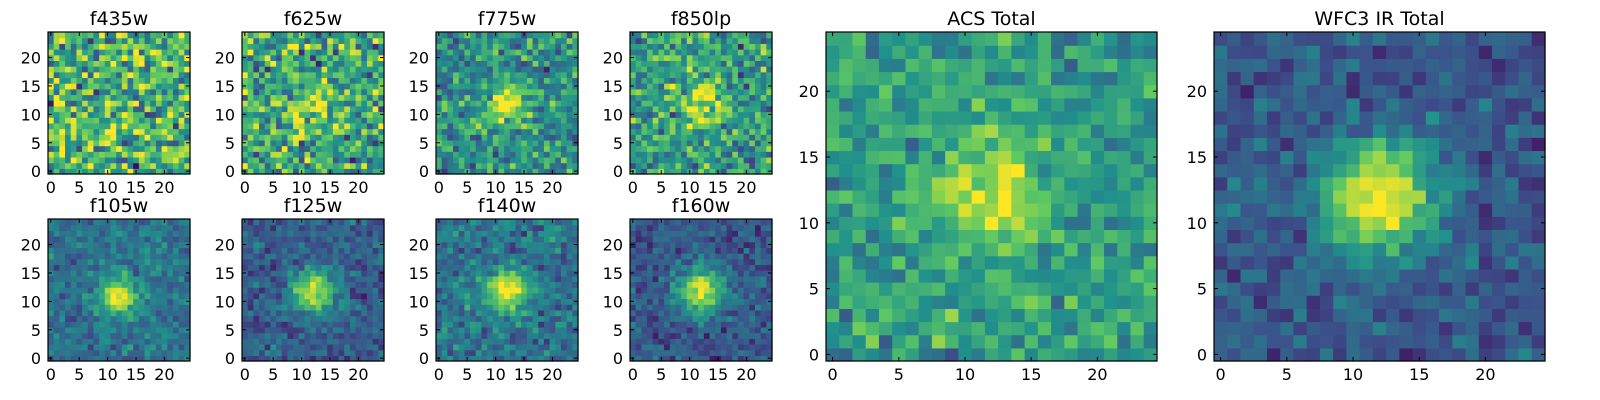 The height and width of the screenshot is (400, 1600). I want to click on y-tick-label: 15, so click(31, 273).